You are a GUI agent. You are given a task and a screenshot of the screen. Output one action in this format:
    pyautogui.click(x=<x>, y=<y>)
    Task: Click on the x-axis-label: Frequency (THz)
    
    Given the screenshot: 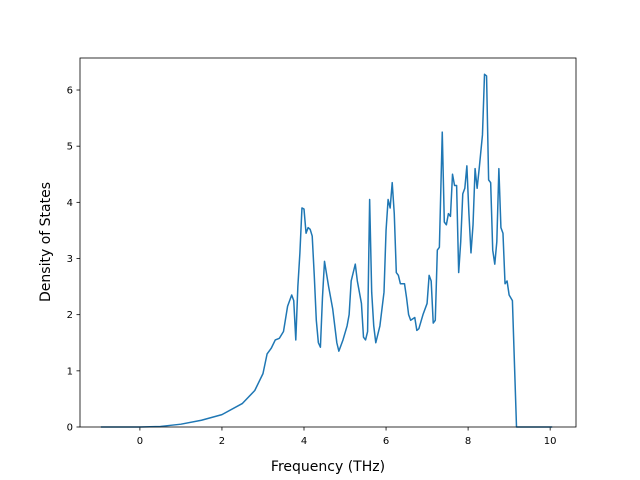 What is the action you would take?
    pyautogui.click(x=328, y=467)
    